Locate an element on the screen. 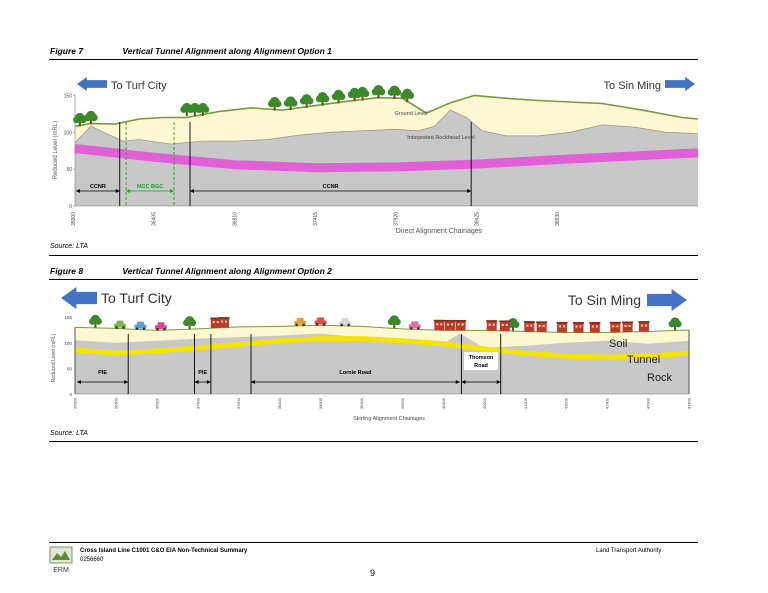  x-tick-label: 36405 is located at coordinates (155, 219).